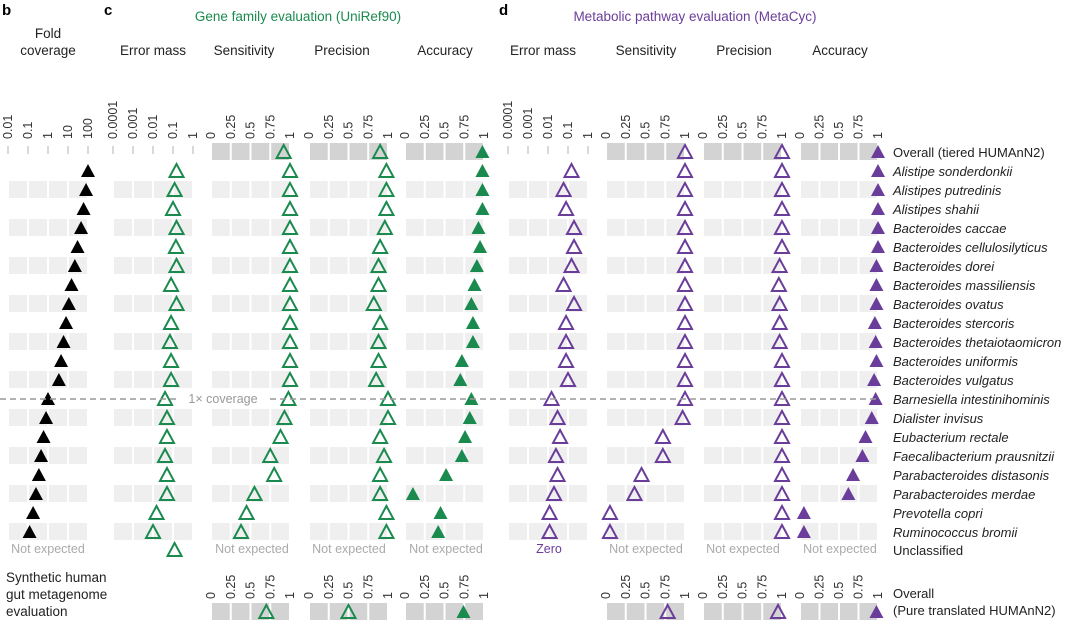  What do you see at coordinates (528, 123) in the screenshot?
I see `tick-label: 0.001` at bounding box center [528, 123].